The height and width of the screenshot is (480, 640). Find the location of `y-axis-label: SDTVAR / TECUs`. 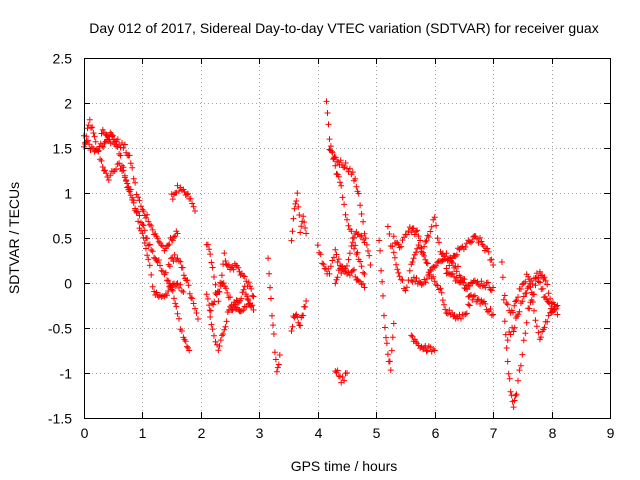

y-axis-label: SDTVAR / TECUs is located at coordinates (14, 238).